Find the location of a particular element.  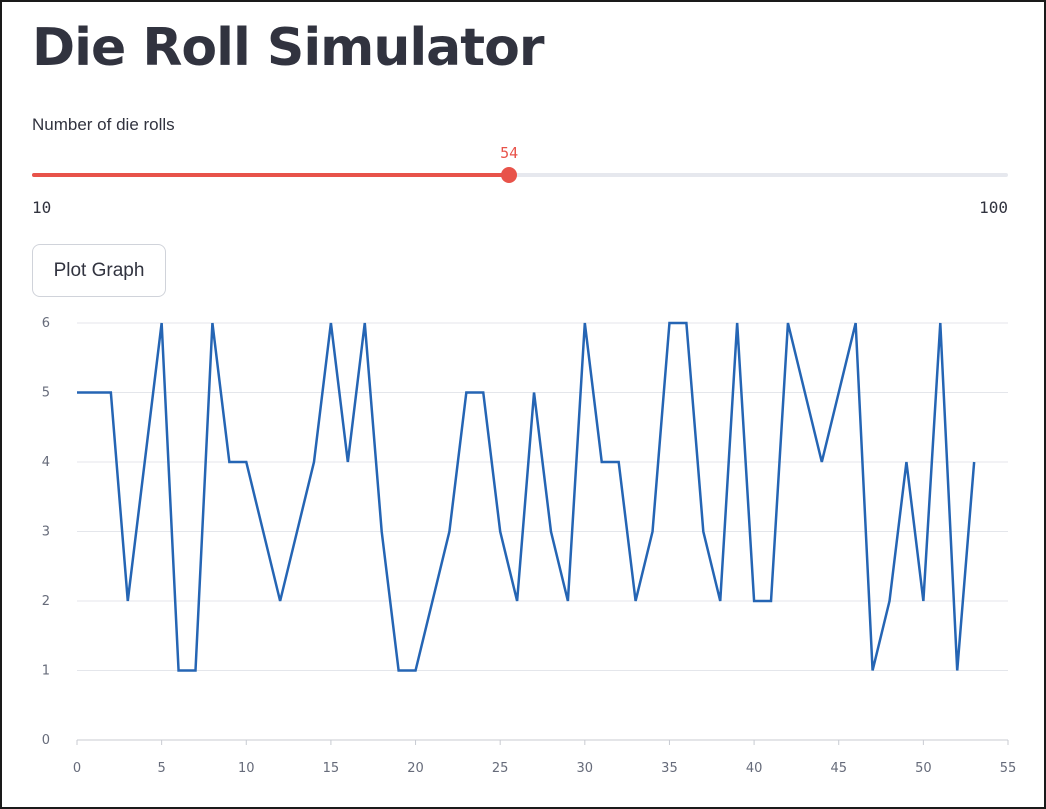

y-tick-label-0: 0 is located at coordinates (46, 740).